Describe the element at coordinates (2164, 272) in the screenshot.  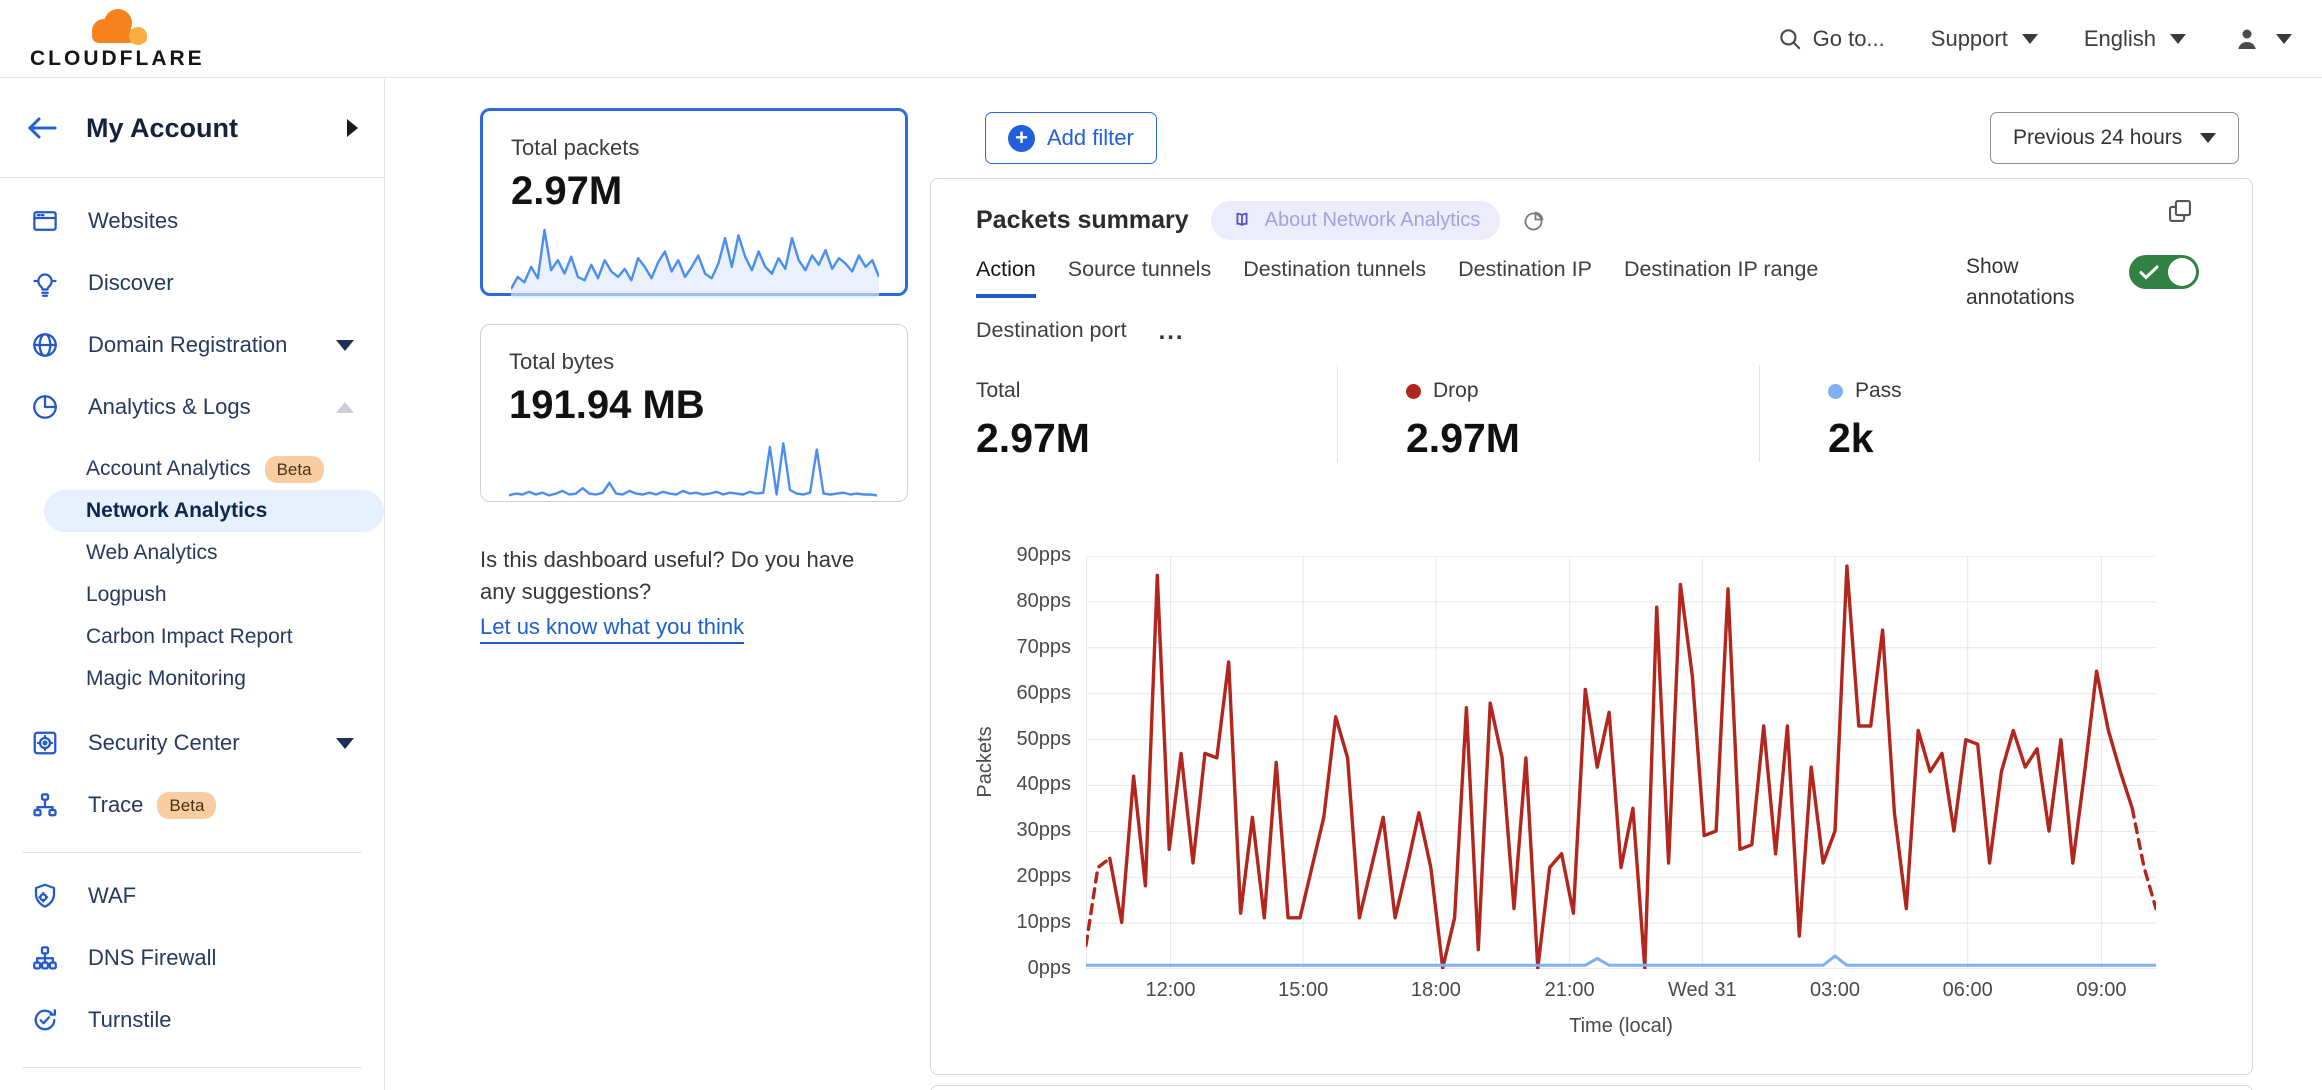
I see `show-annotations-toggle` at that location.